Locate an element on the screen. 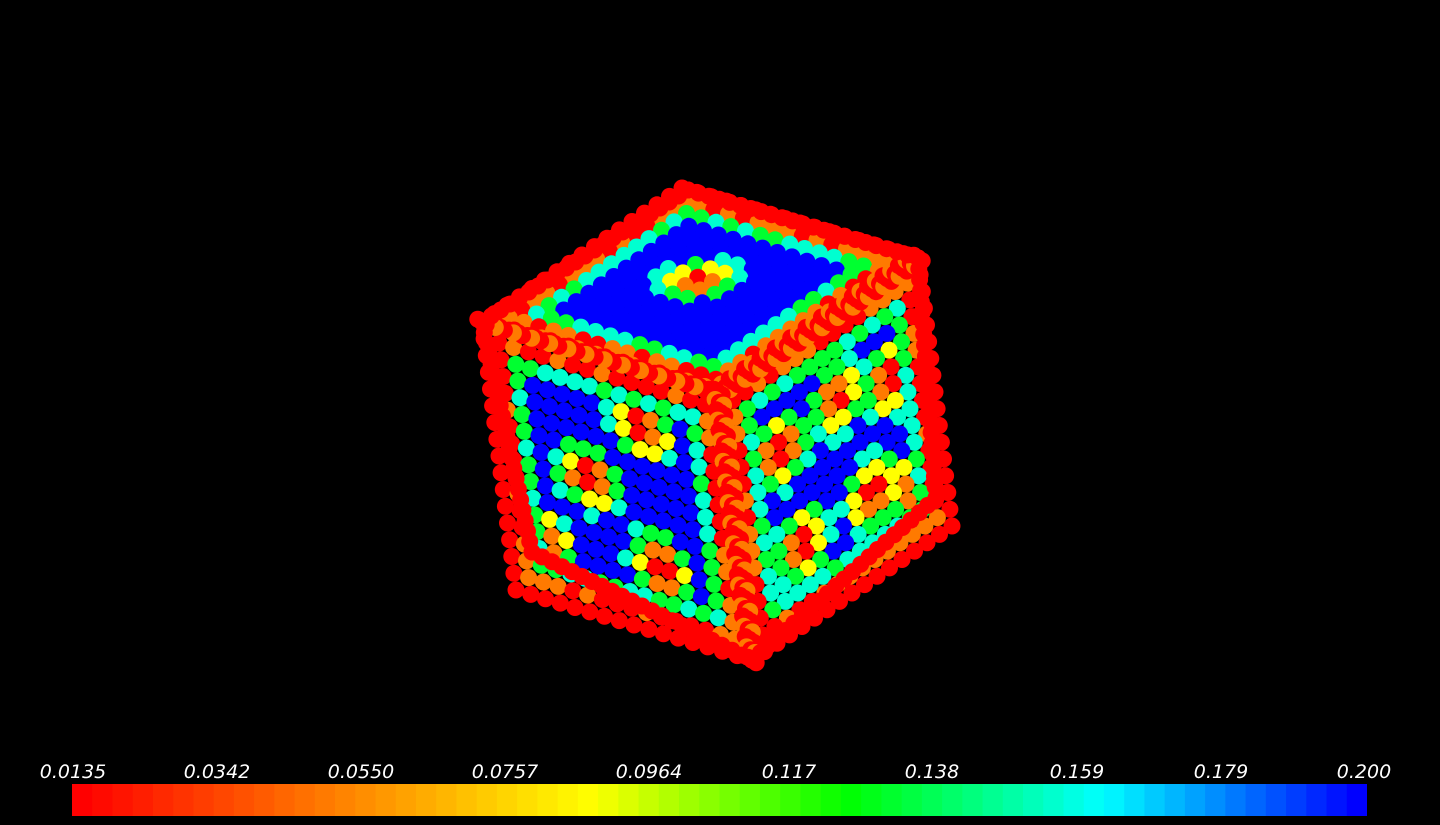 The image size is (1440, 825). colorbar-tick-label: 0.0757 is located at coordinates (505, 772).